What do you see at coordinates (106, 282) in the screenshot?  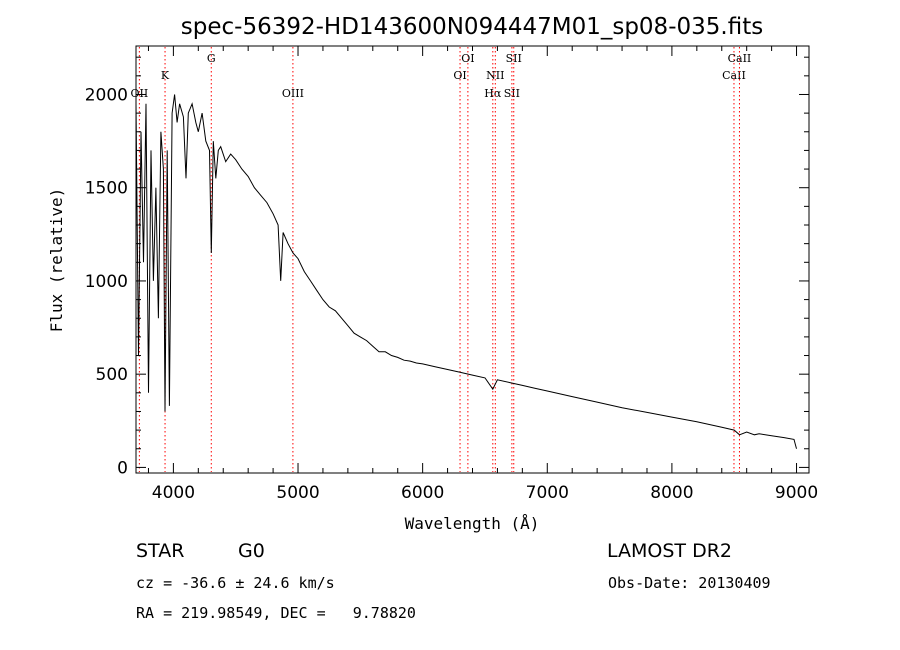 I see `y-tick-label: 1000` at bounding box center [106, 282].